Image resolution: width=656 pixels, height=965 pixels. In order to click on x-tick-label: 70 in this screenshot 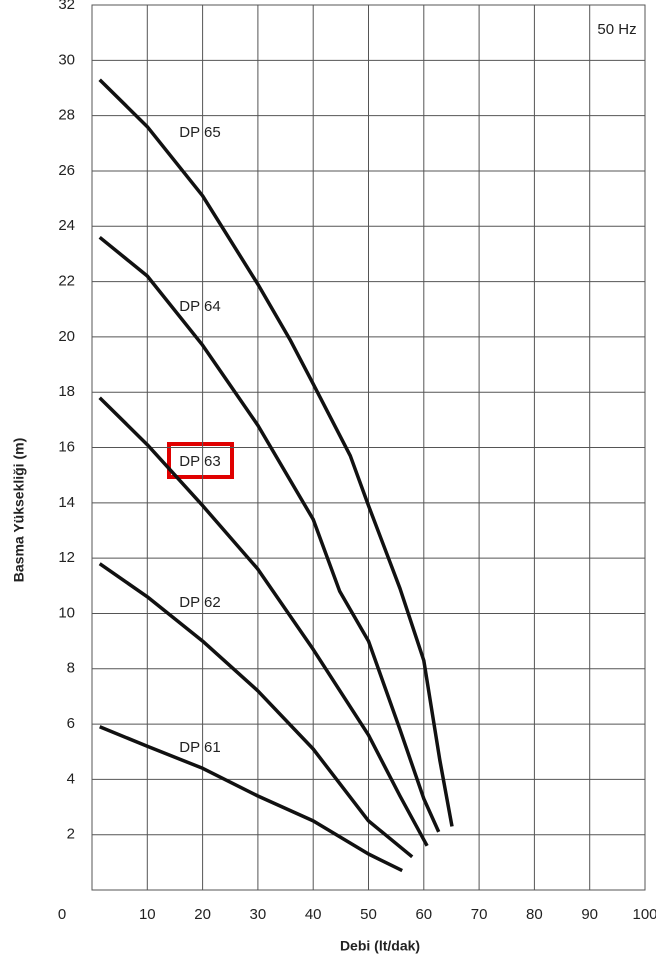, I will do `click(479, 914)`.